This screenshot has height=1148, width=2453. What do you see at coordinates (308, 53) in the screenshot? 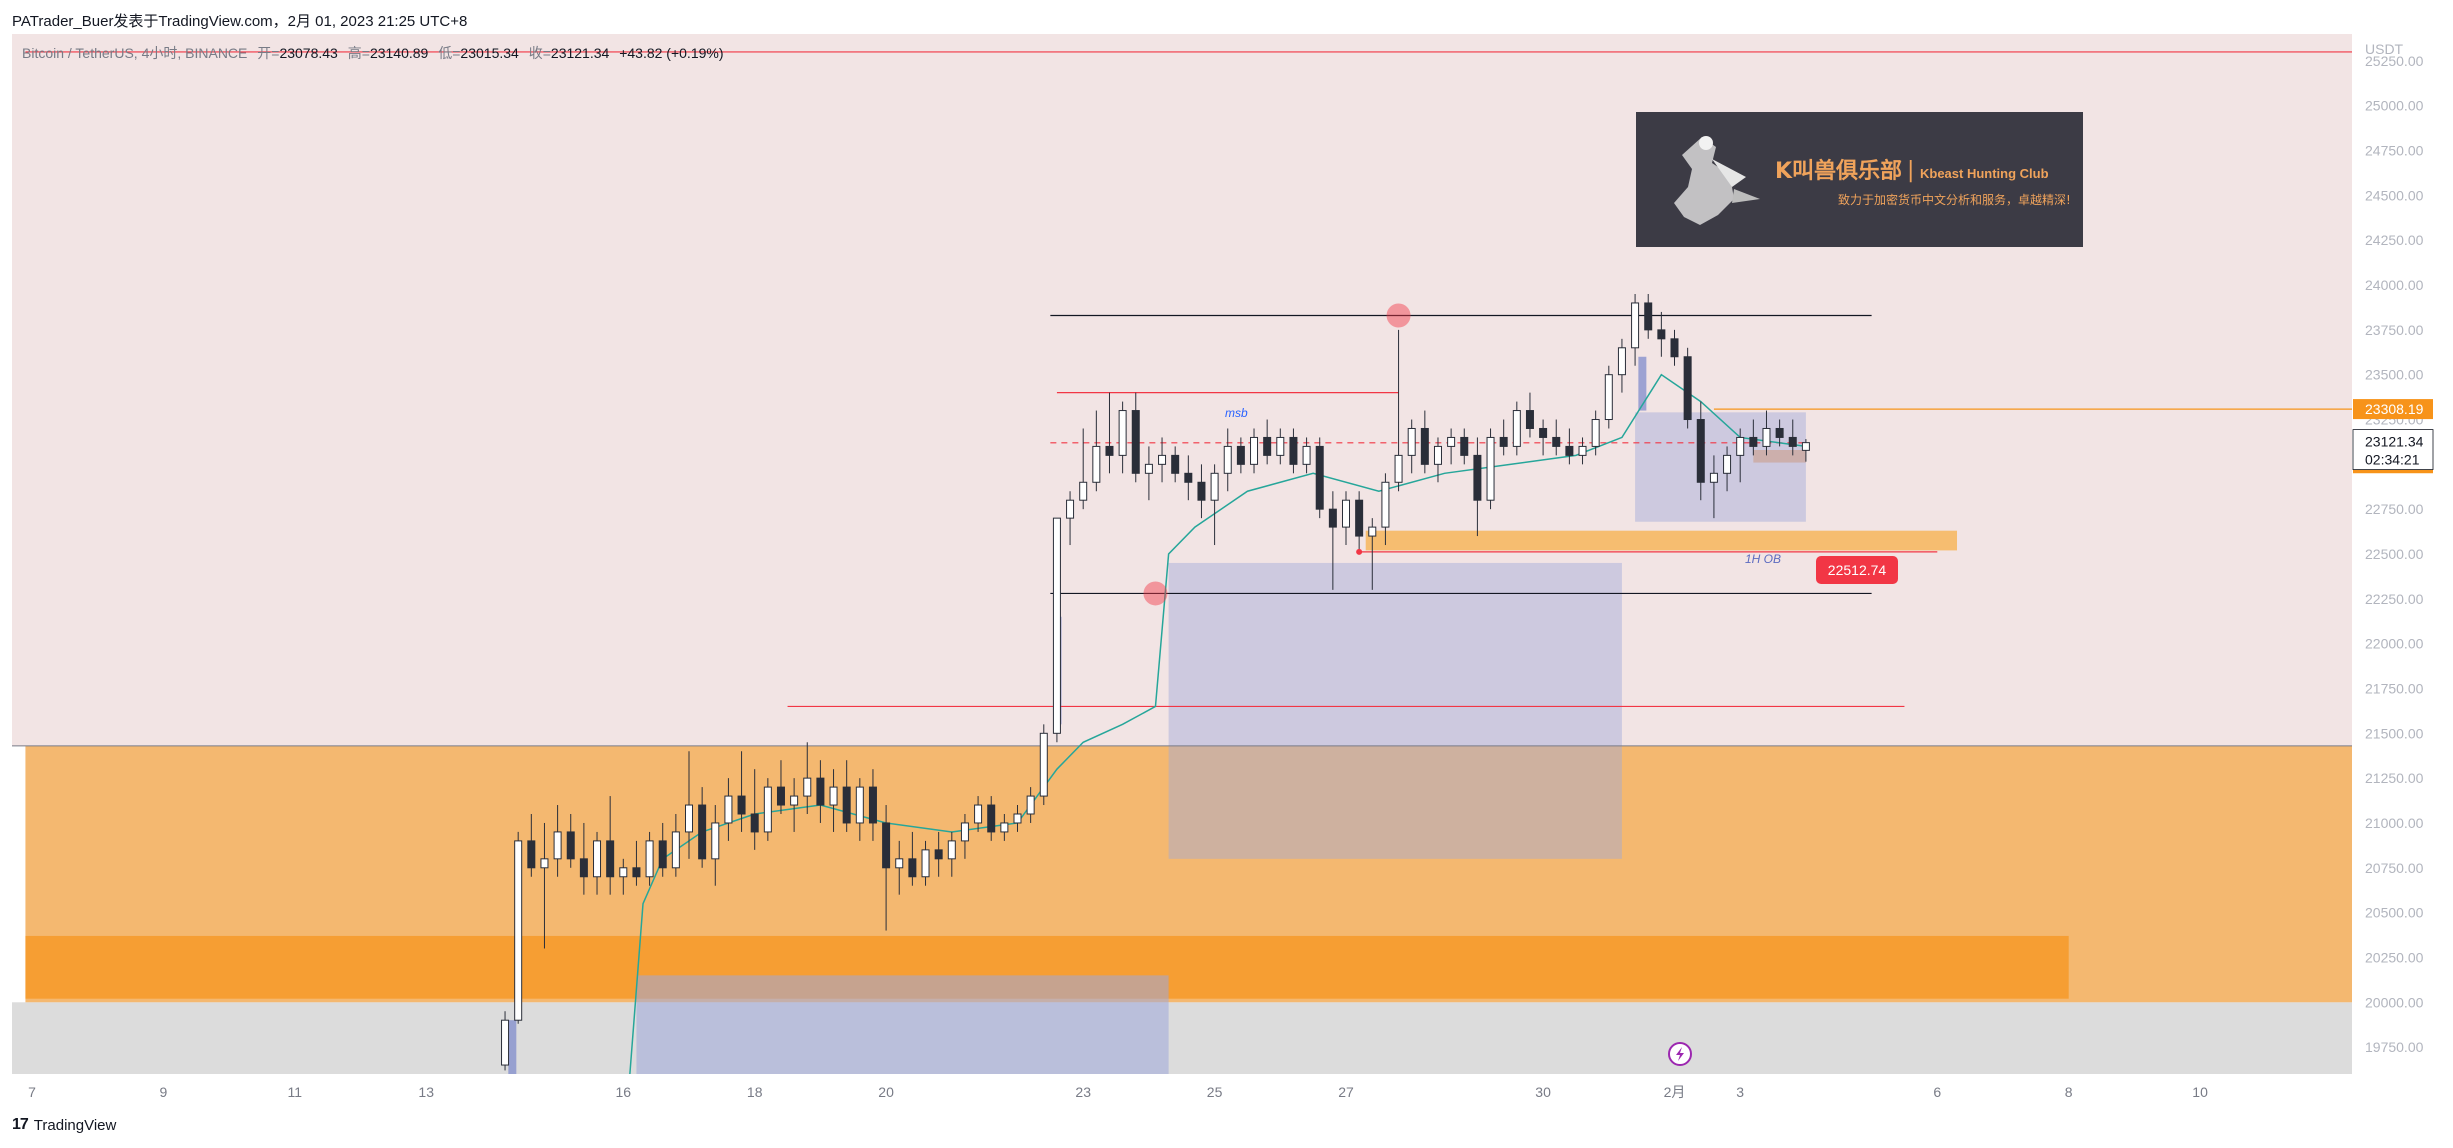
I see `legend-open-value: 23078.43` at bounding box center [308, 53].